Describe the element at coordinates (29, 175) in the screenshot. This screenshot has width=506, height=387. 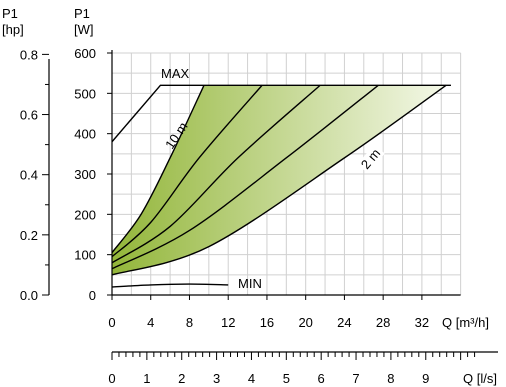
I see `y-tick-label-hp: 0.4` at that location.